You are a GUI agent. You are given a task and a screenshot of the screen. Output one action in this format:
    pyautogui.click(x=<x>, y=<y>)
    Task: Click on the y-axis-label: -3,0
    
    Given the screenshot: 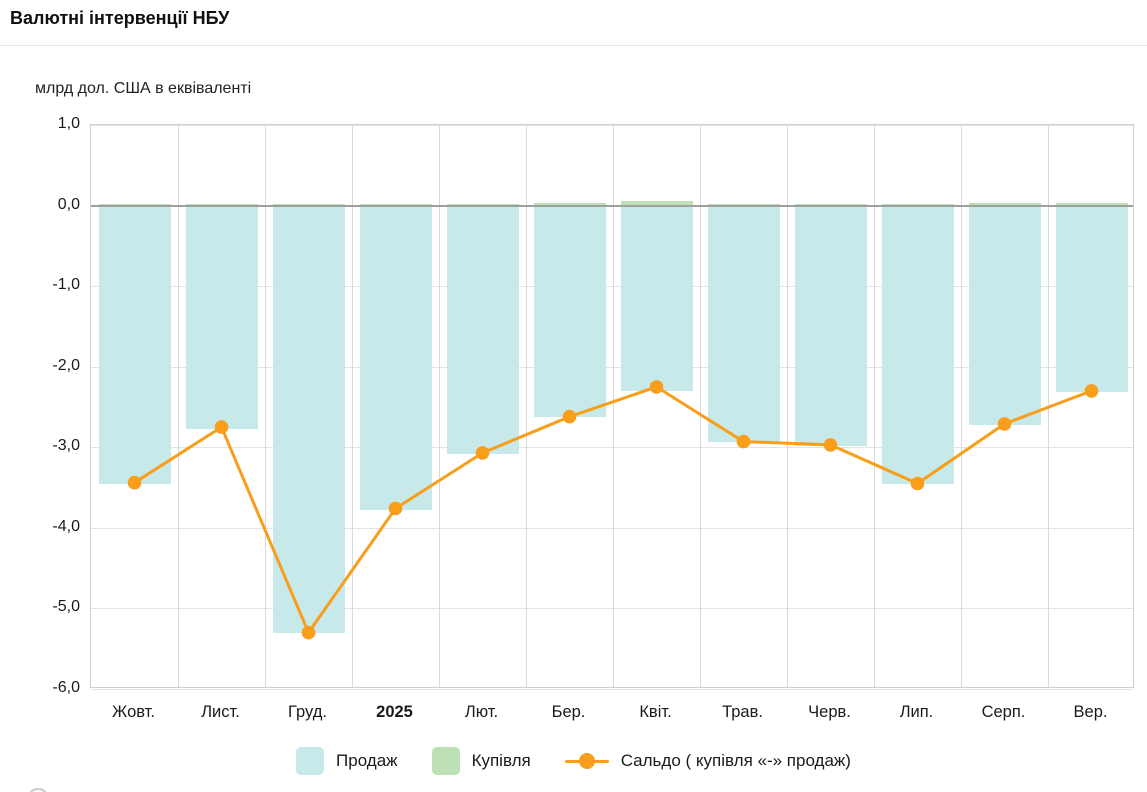 What is the action you would take?
    pyautogui.click(x=66, y=446)
    